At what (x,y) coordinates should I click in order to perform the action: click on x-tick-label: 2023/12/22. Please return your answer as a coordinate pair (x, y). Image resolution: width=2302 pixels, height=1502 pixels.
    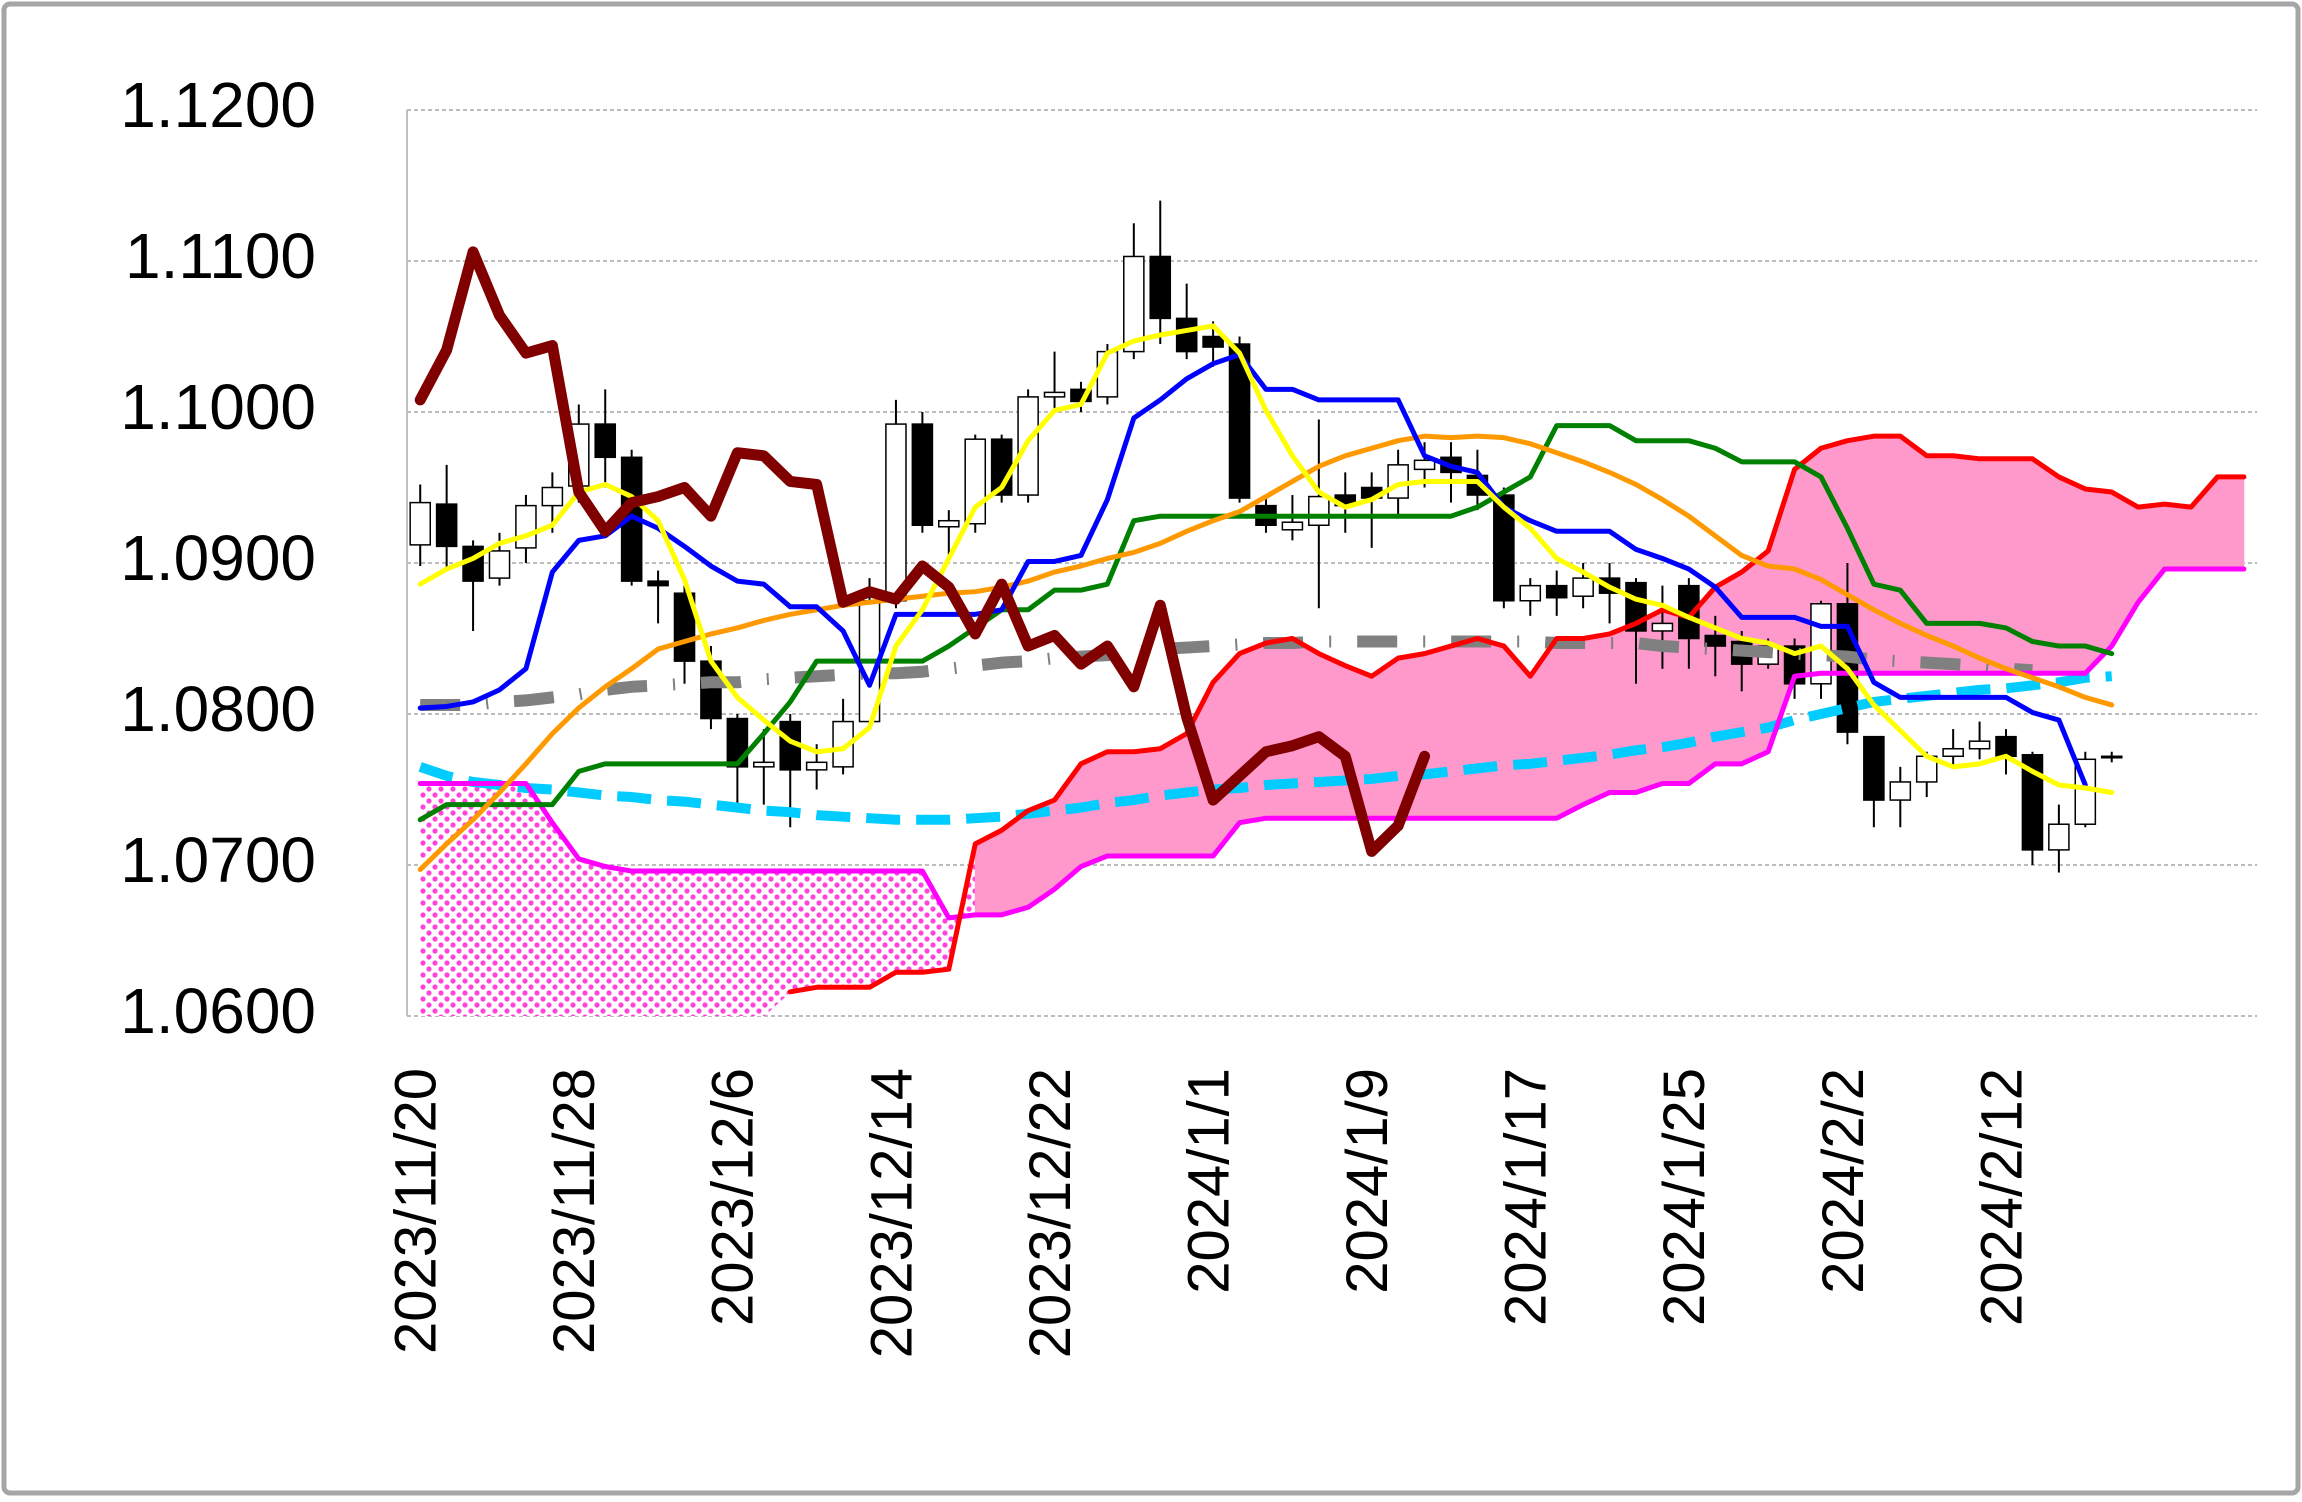
    Looking at the image, I should click on (1050, 1213).